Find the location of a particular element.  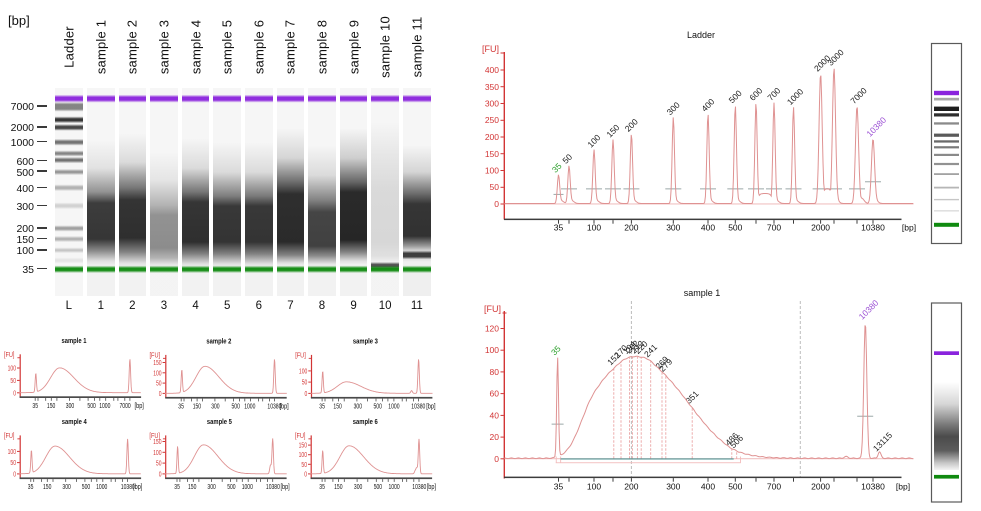

svg-text: 120 is located at coordinates (492, 329).